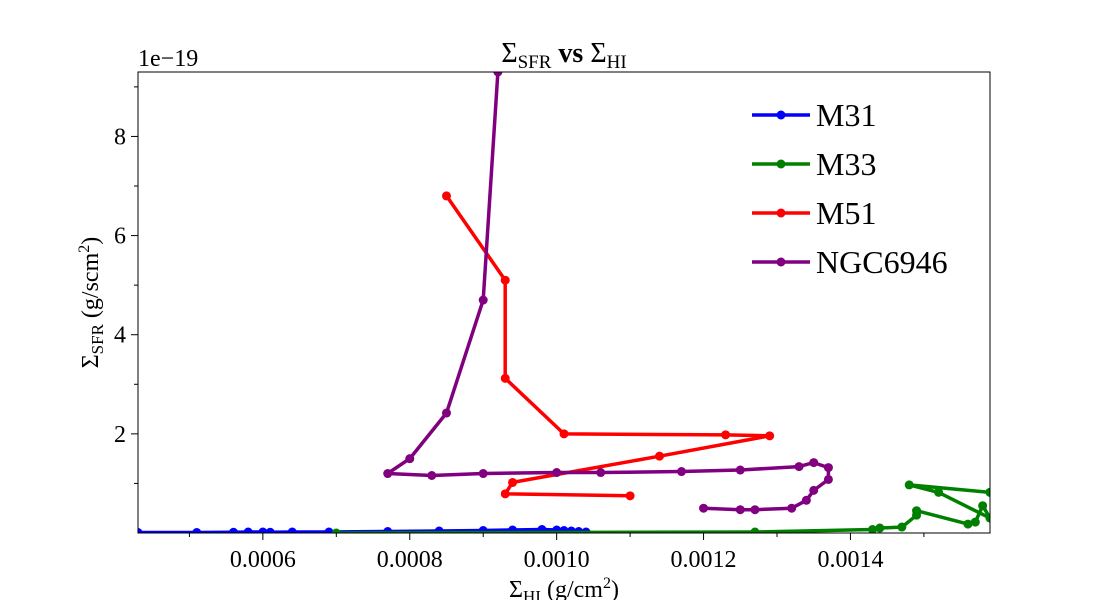 Image resolution: width=1100 pixels, height=600 pixels. What do you see at coordinates (781, 164) in the screenshot?
I see `legend-marker-m33` at bounding box center [781, 164].